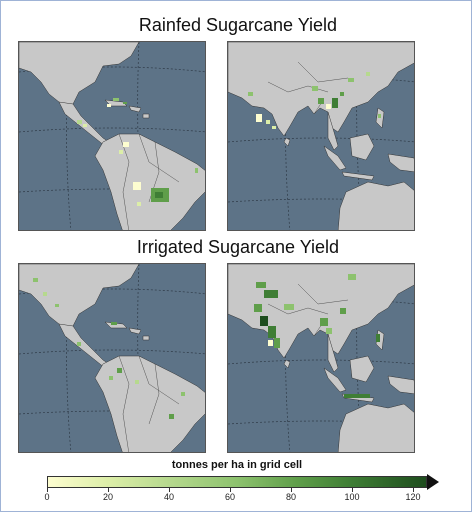 The width and height of the screenshot is (474, 514). I want to click on map-rainfed-americas, so click(112, 136).